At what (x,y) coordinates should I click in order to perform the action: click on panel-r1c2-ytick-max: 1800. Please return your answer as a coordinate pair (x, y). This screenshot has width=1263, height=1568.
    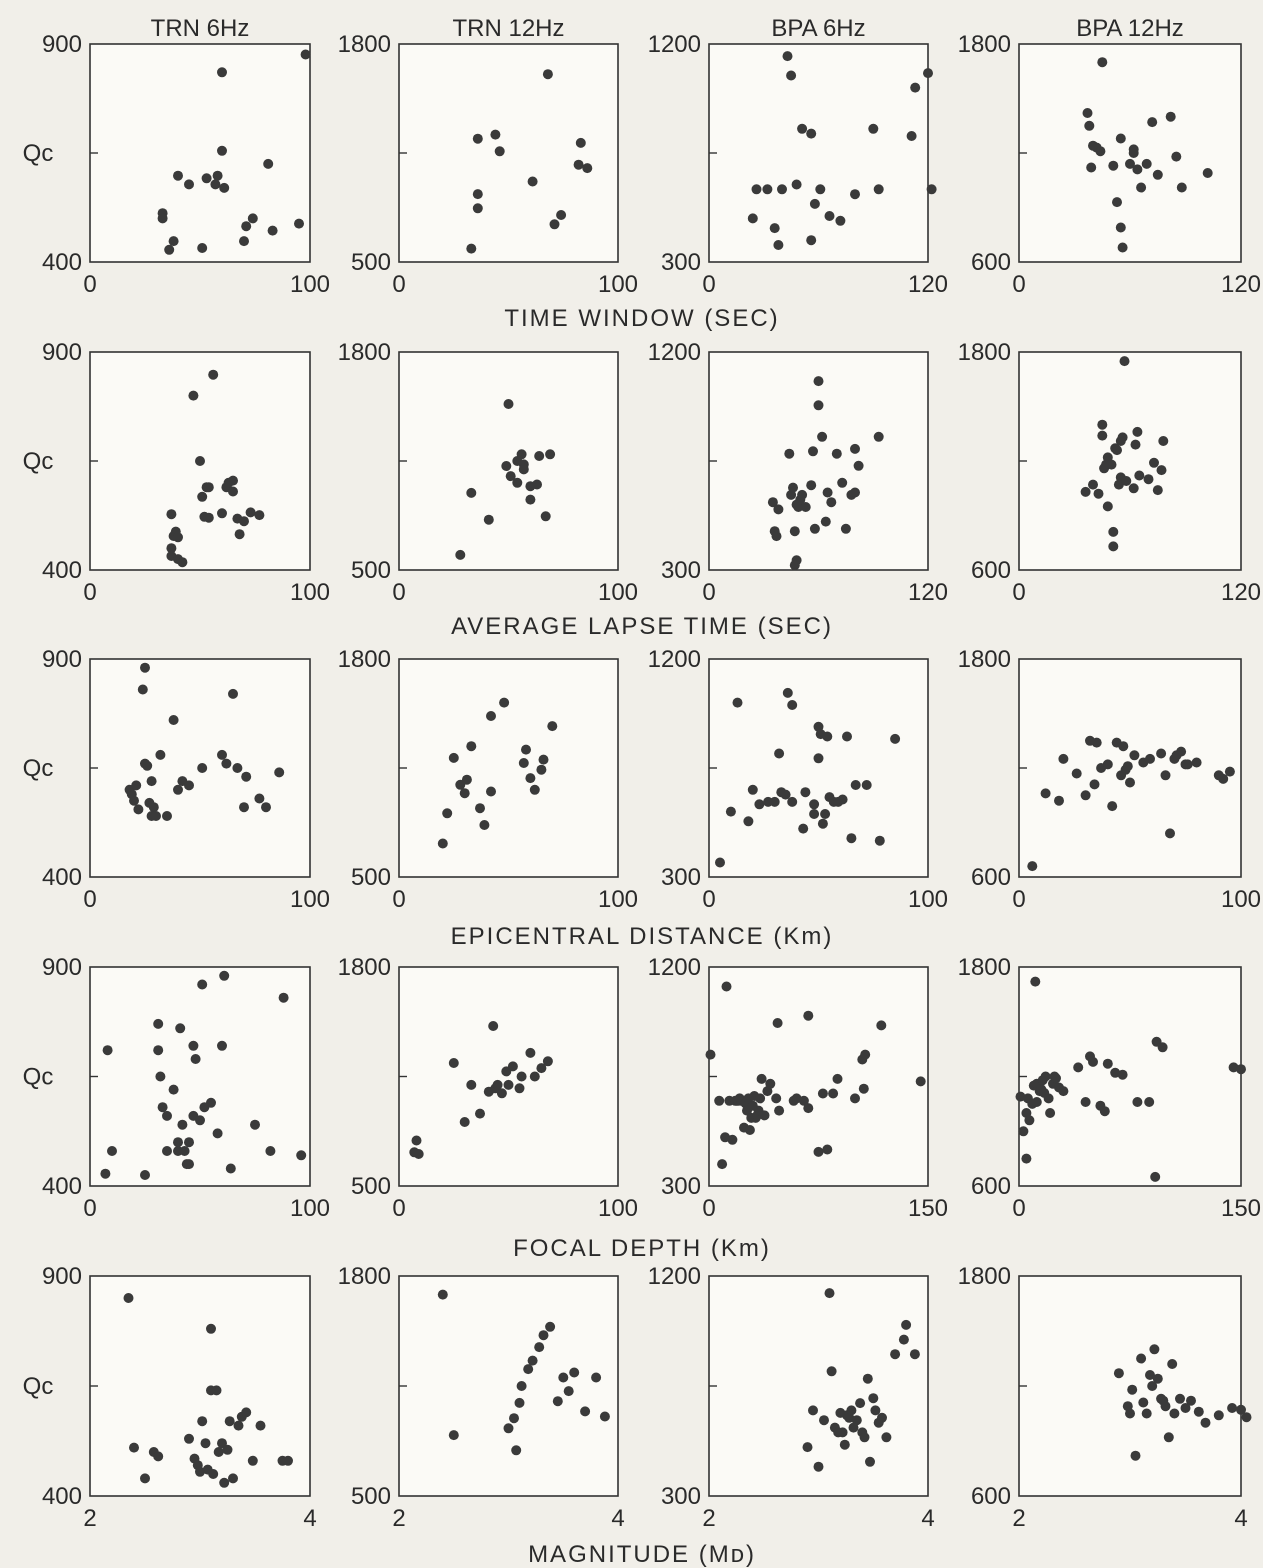
    Looking at the image, I should click on (364, 44).